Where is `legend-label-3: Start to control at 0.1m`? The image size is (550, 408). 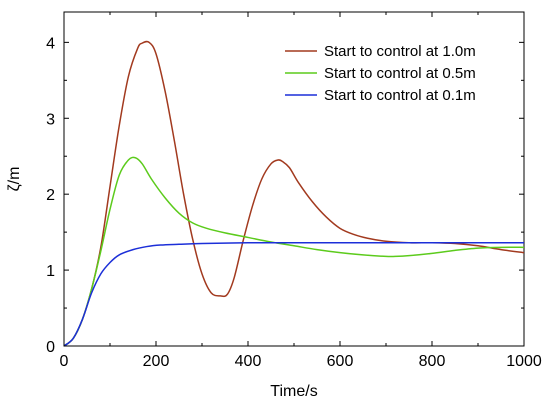 legend-label-3: Start to control at 0.1m is located at coordinates (400, 95).